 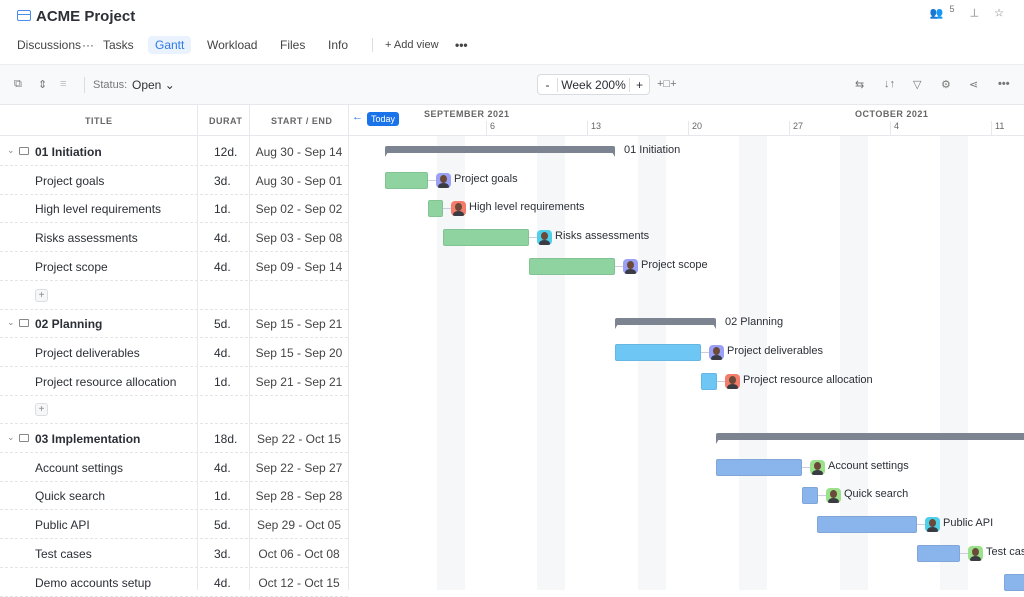 What do you see at coordinates (71, 266) in the screenshot?
I see `row-title: Project scope` at bounding box center [71, 266].